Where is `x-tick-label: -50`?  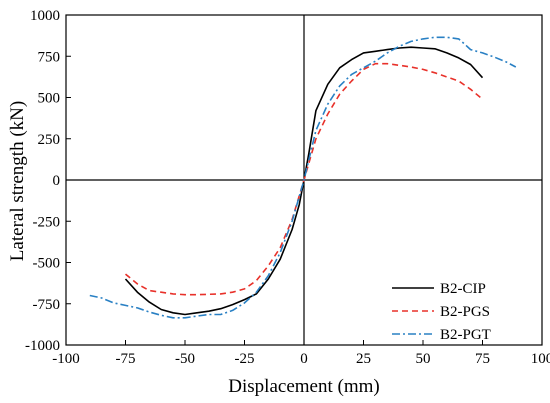 x-tick-label: -50 is located at coordinates (185, 359).